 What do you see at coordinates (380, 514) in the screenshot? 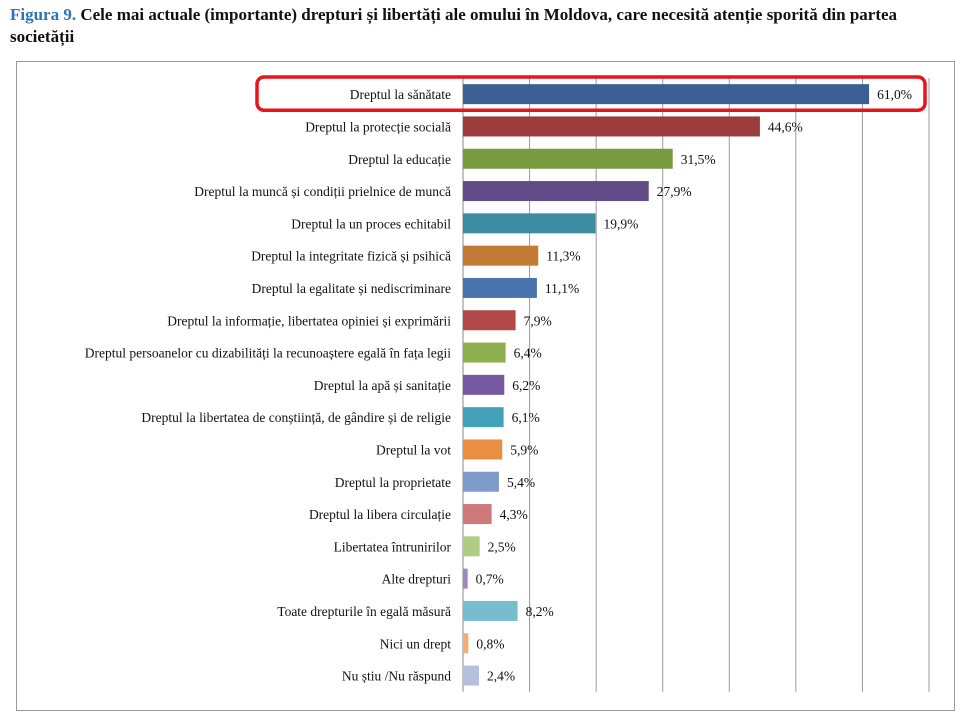
I see `category-label: Dreptul la libera circulație` at bounding box center [380, 514].